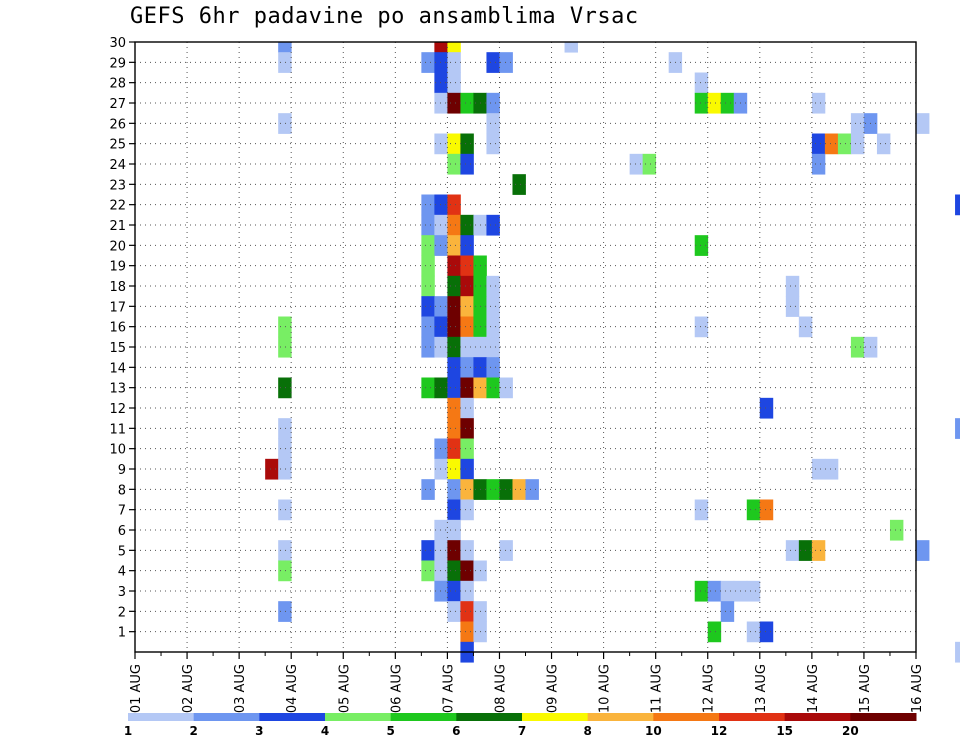 The width and height of the screenshot is (960, 742). What do you see at coordinates (122, 511) in the screenshot?
I see `y-tick-label: 7` at bounding box center [122, 511].